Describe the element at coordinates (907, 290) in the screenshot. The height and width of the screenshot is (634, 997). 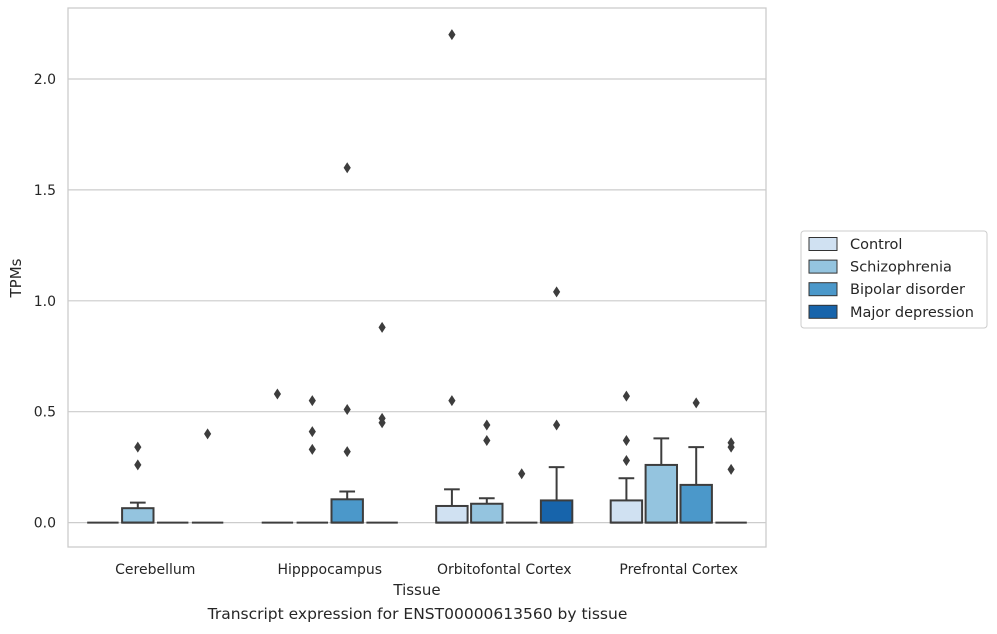
I see `legend-label: Bipolar disorder` at that location.